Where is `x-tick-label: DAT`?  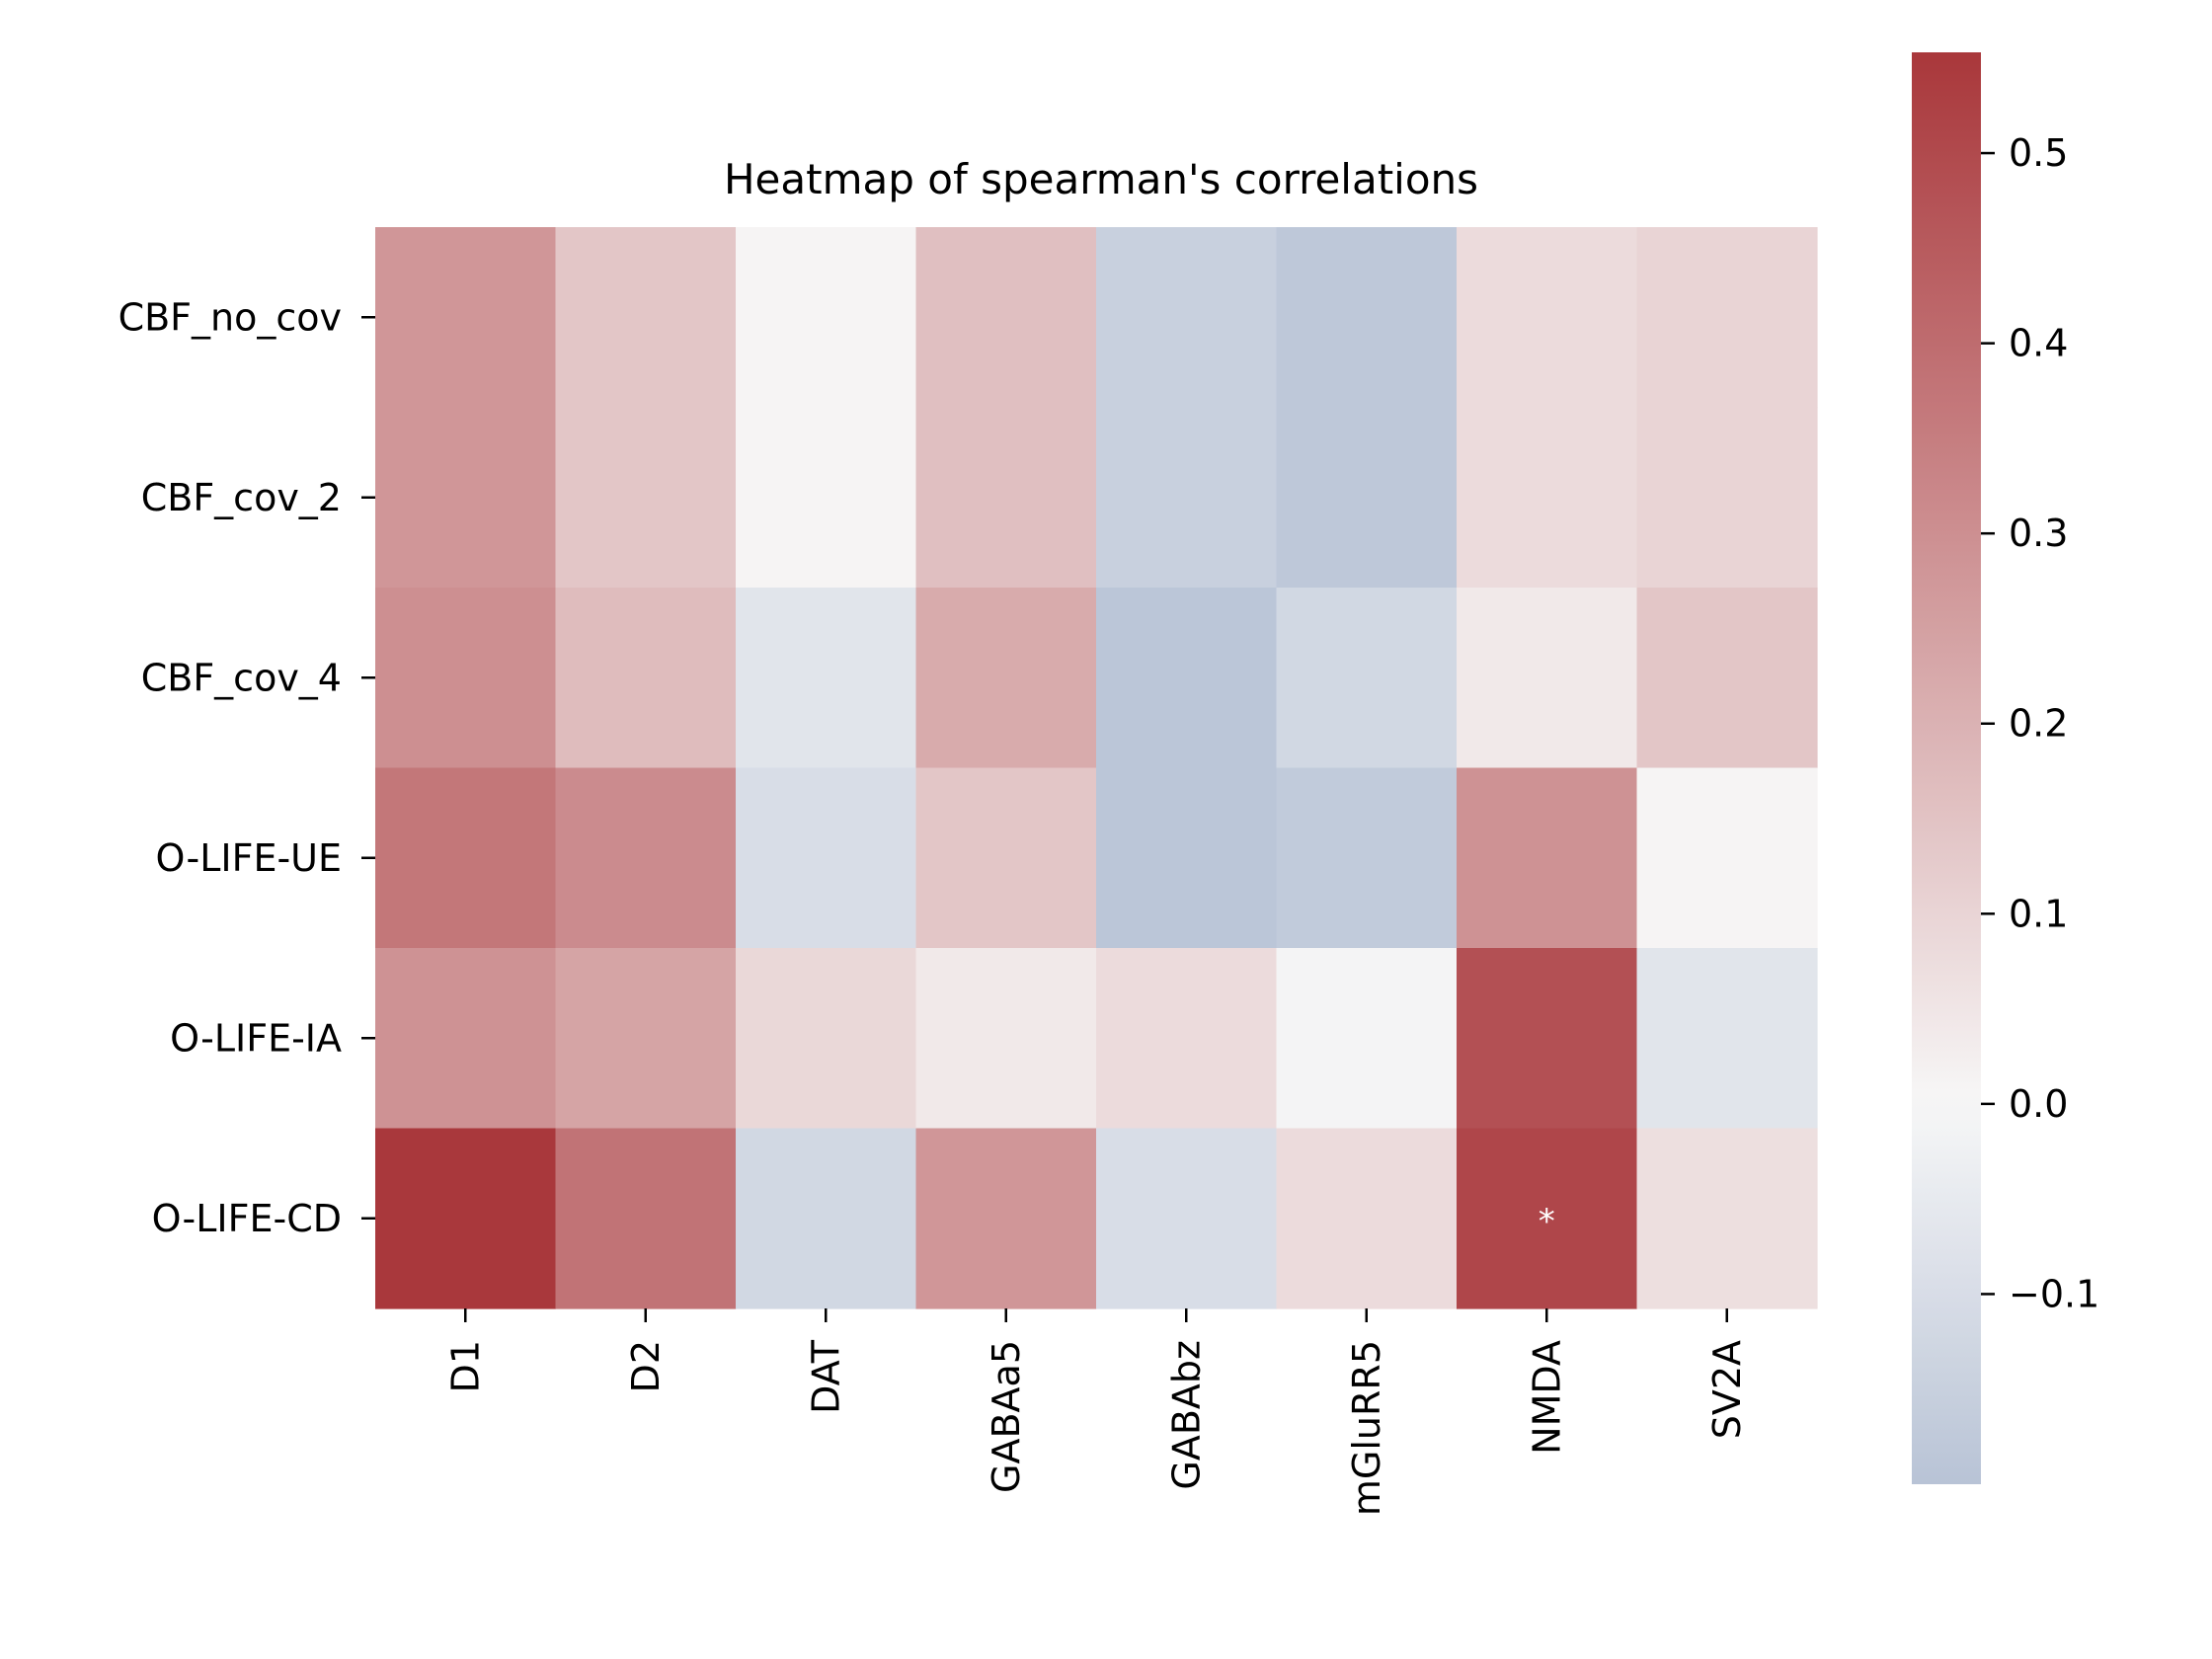 x-tick-label: DAT is located at coordinates (826, 1377).